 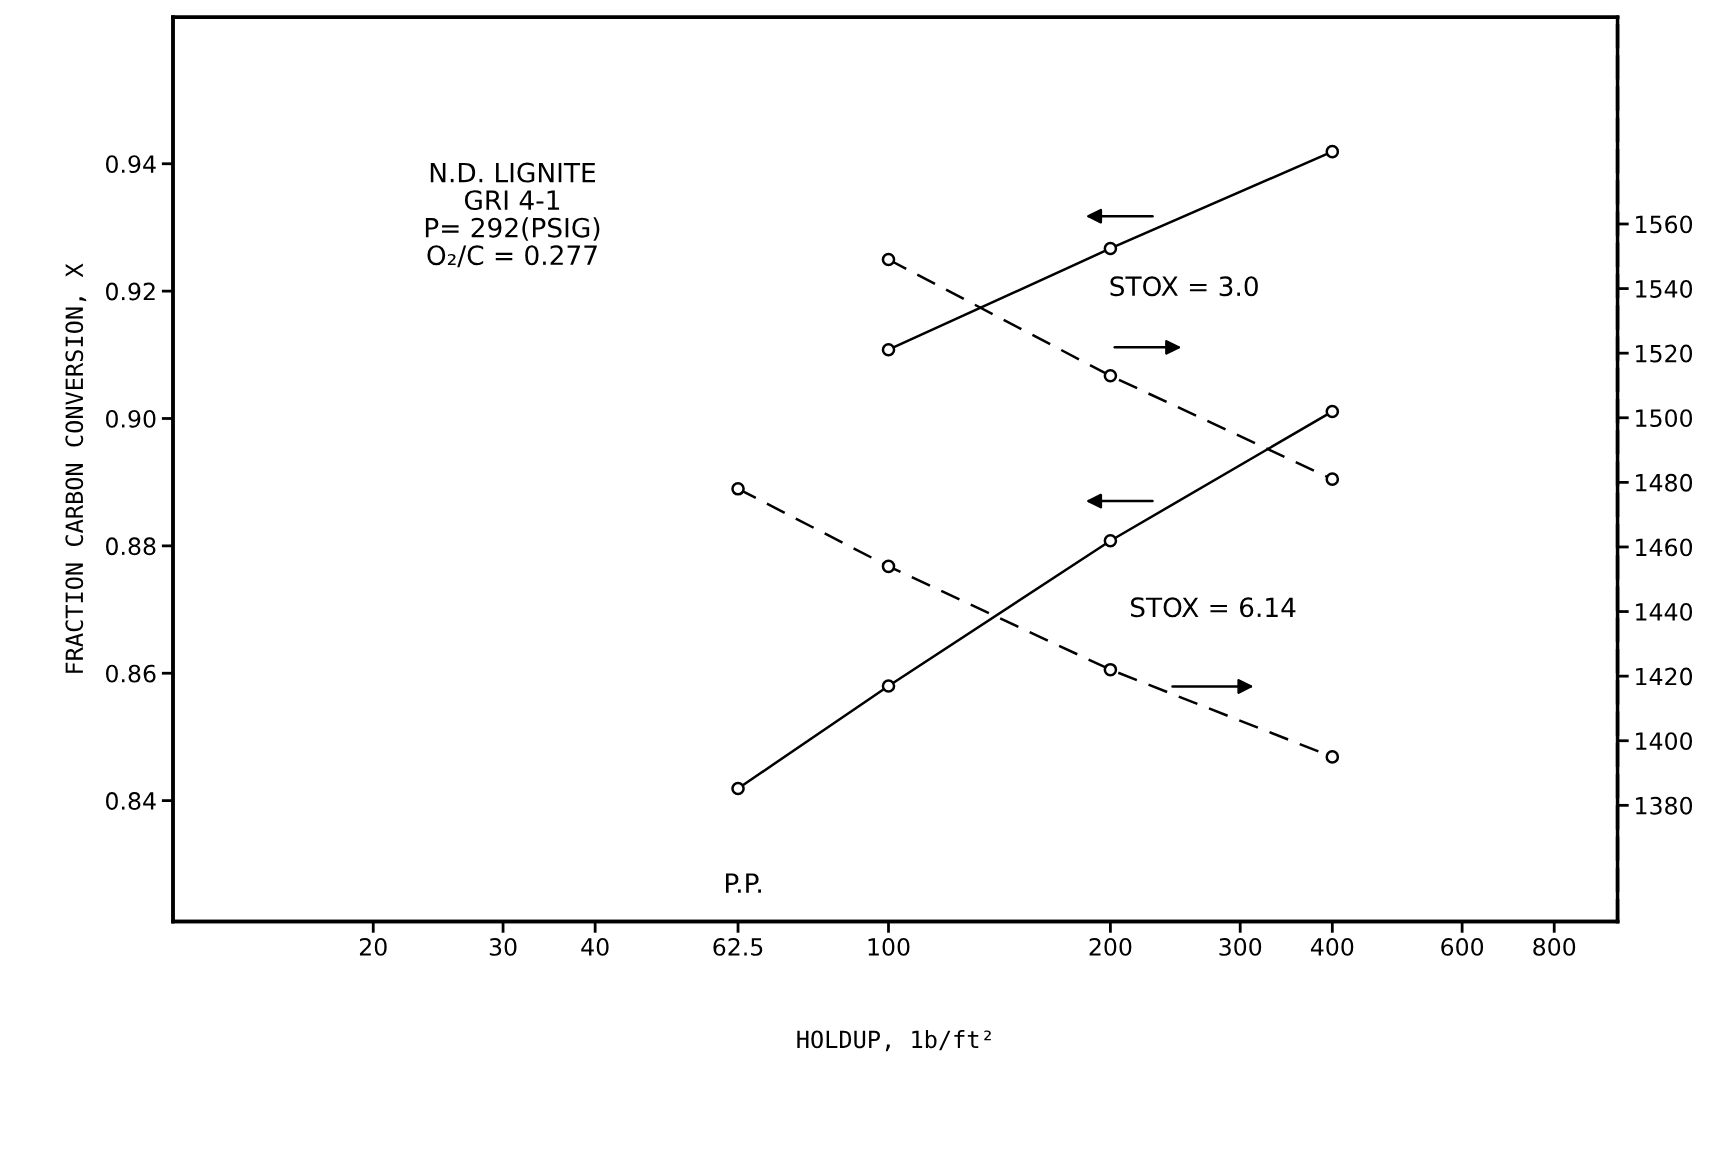 I want to click on y-tick-label: 0.90, so click(x=131, y=418).